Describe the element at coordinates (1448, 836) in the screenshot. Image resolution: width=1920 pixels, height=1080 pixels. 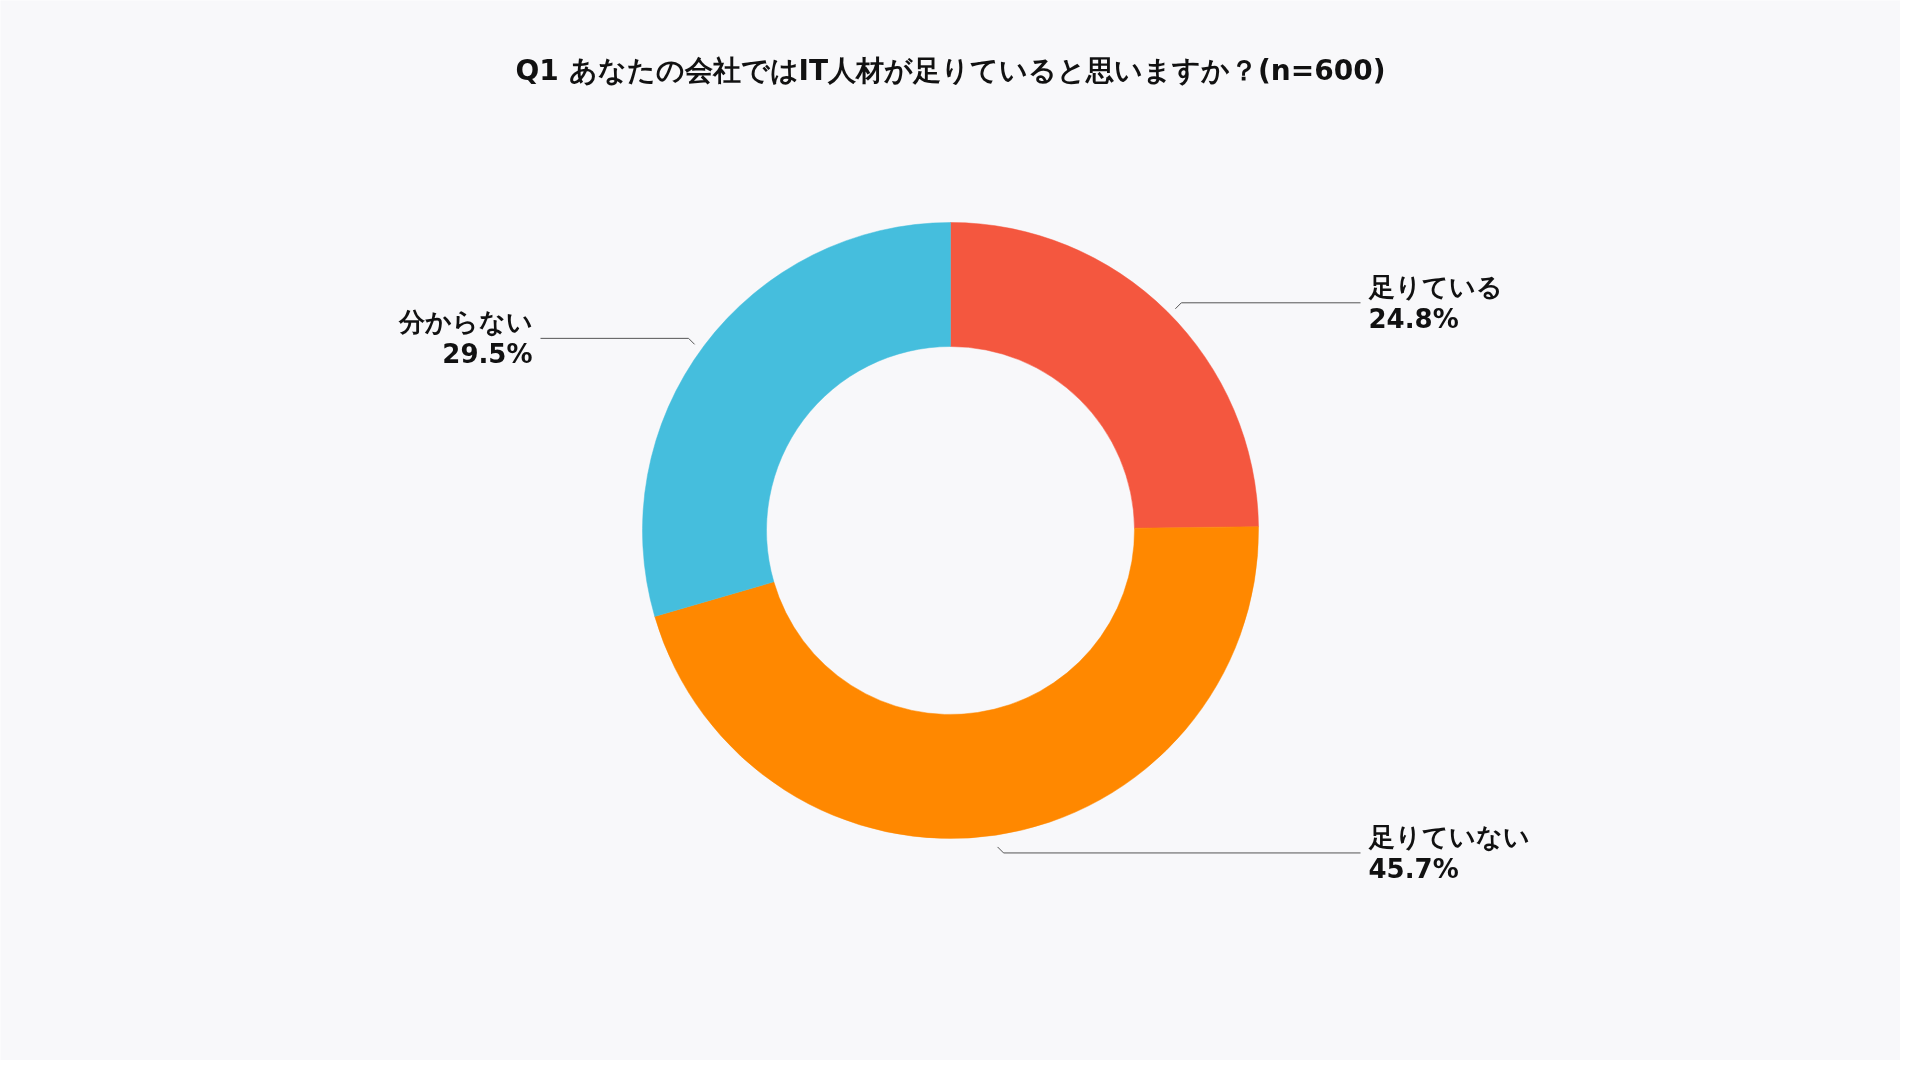
I see `slice-label: 足りていない` at that location.